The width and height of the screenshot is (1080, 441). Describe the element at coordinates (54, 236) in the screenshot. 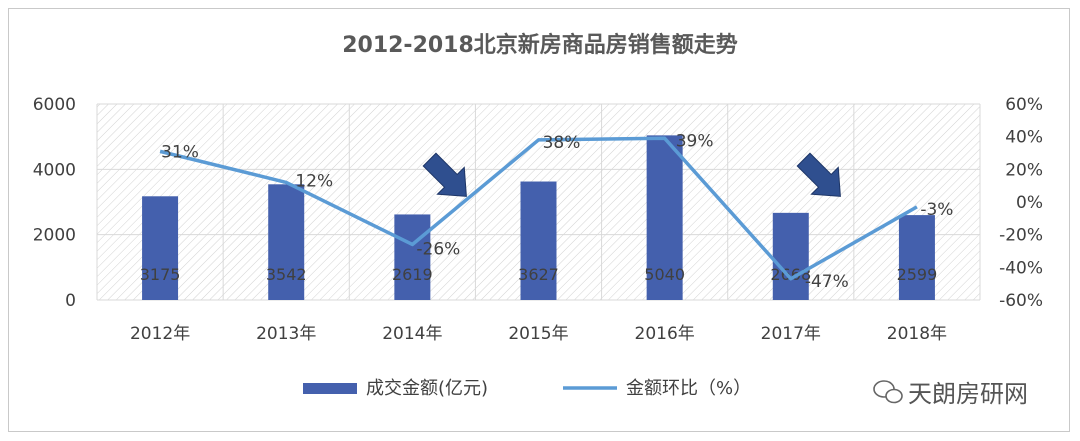

I see `y-left-tick-label: 2000` at that location.